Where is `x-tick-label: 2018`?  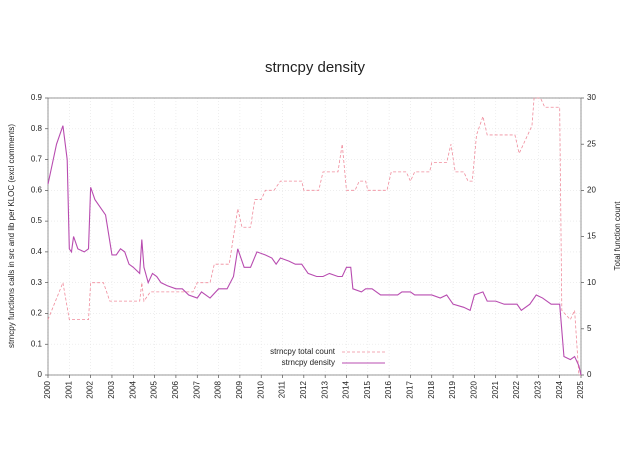 x-tick-label: 2018 is located at coordinates (431, 389).